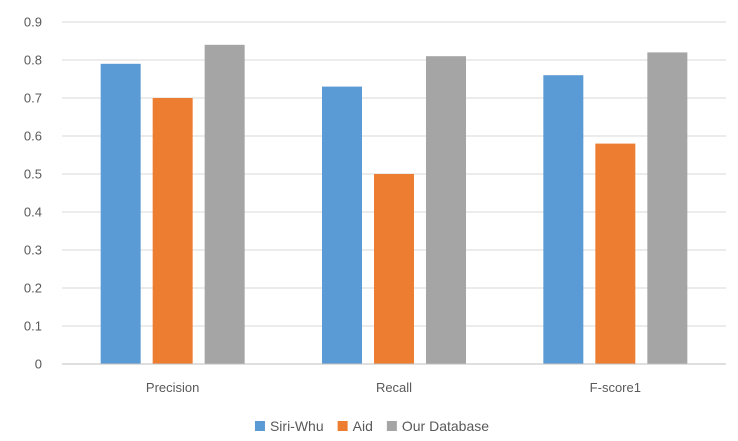 The image size is (738, 441). Describe the element at coordinates (33, 326) in the screenshot. I see `y-tick-label: 0.1` at that location.